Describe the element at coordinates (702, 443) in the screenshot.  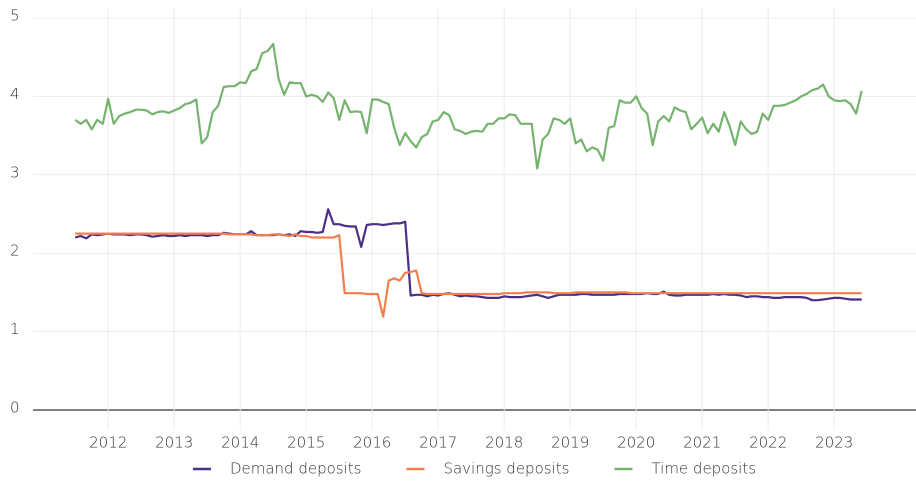
I see `x-tick-label: 2021` at that location.